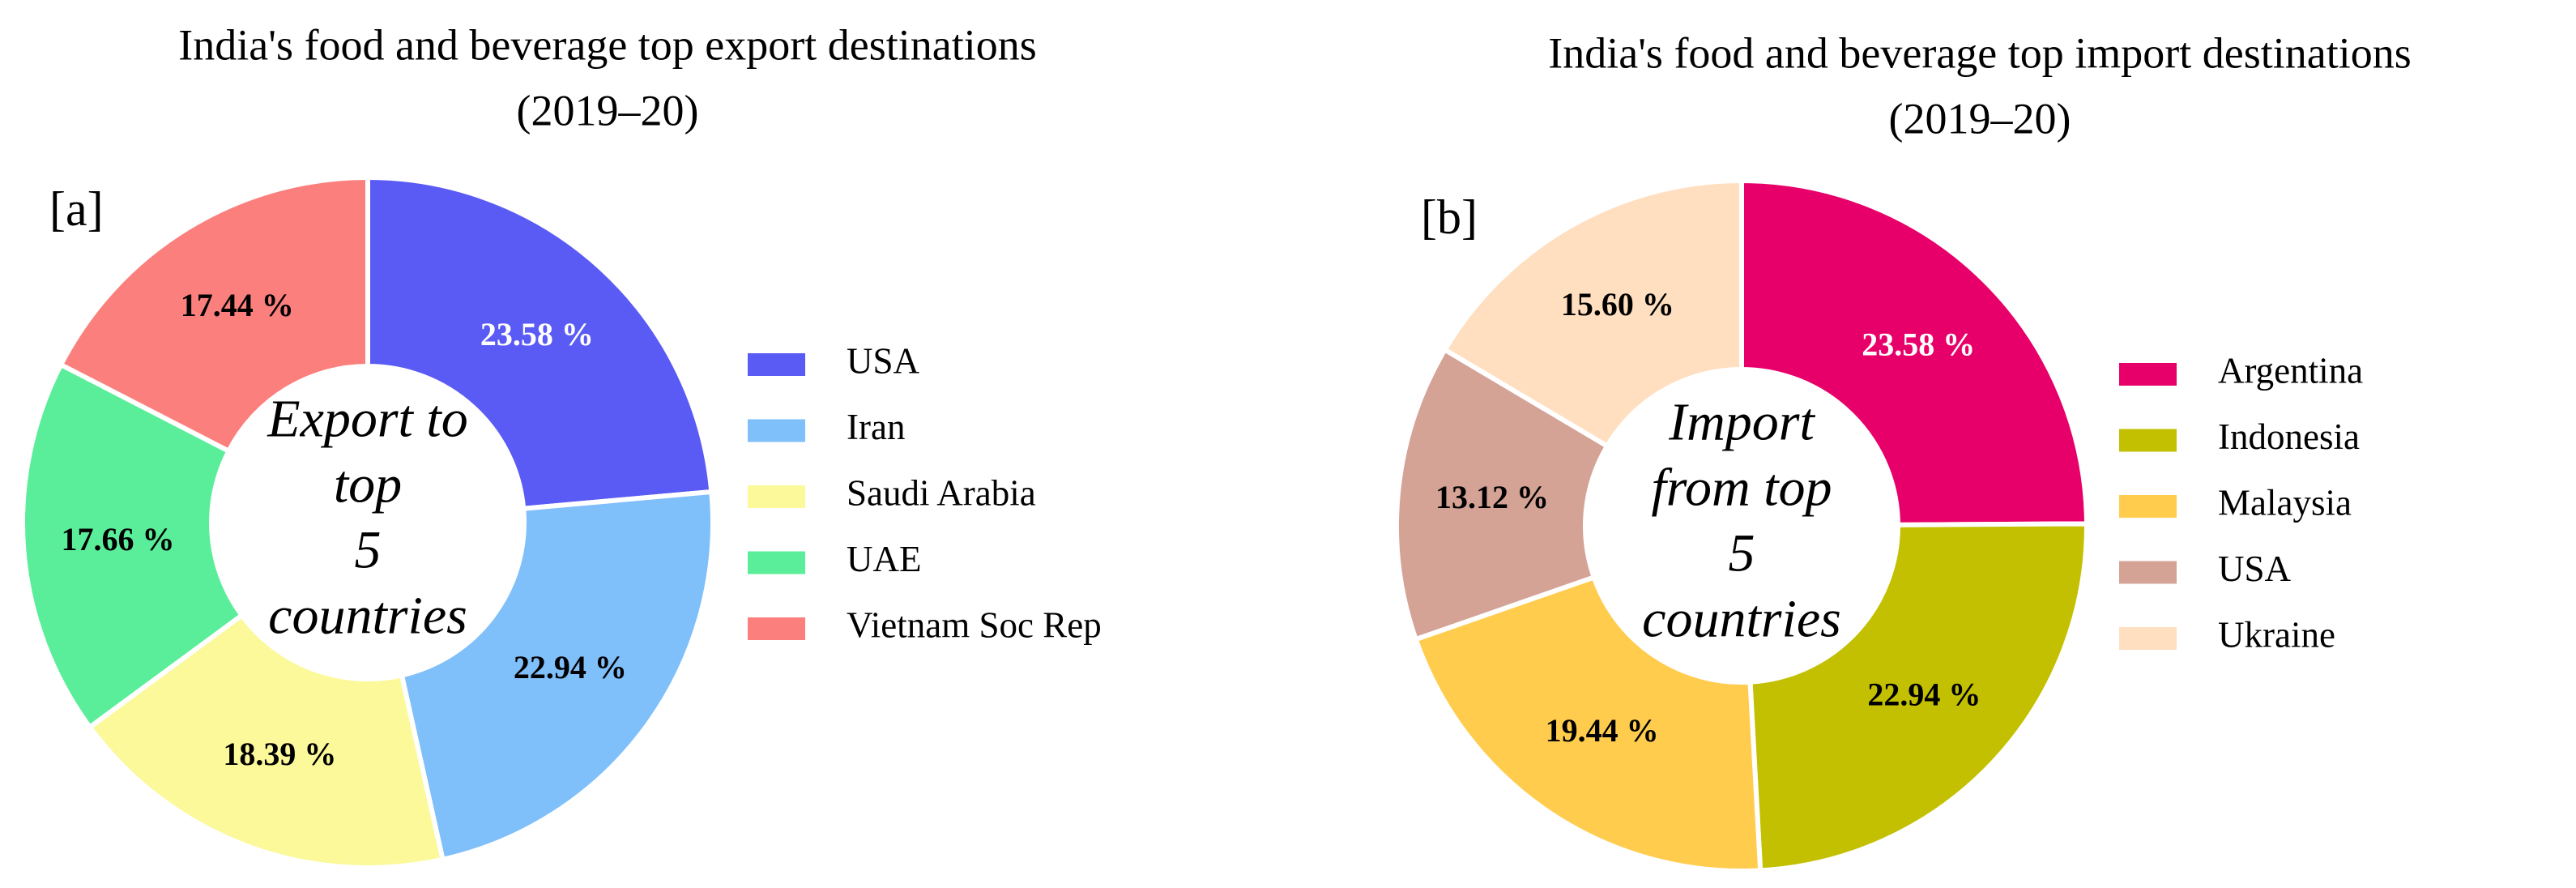 The height and width of the screenshot is (888, 2576). I want to click on slice-label: 17.44 %, so click(237, 305).